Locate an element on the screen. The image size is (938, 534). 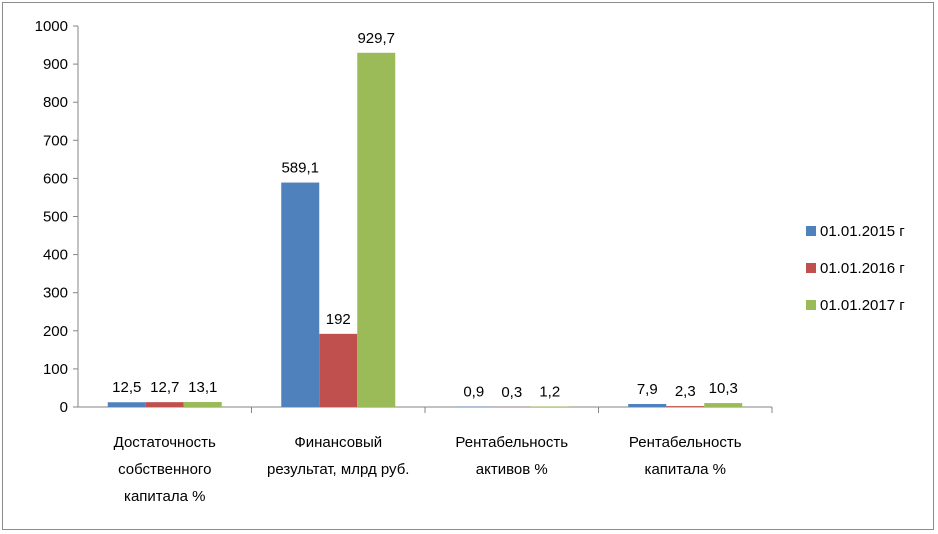
y-tick-label: 200 is located at coordinates (55, 331).